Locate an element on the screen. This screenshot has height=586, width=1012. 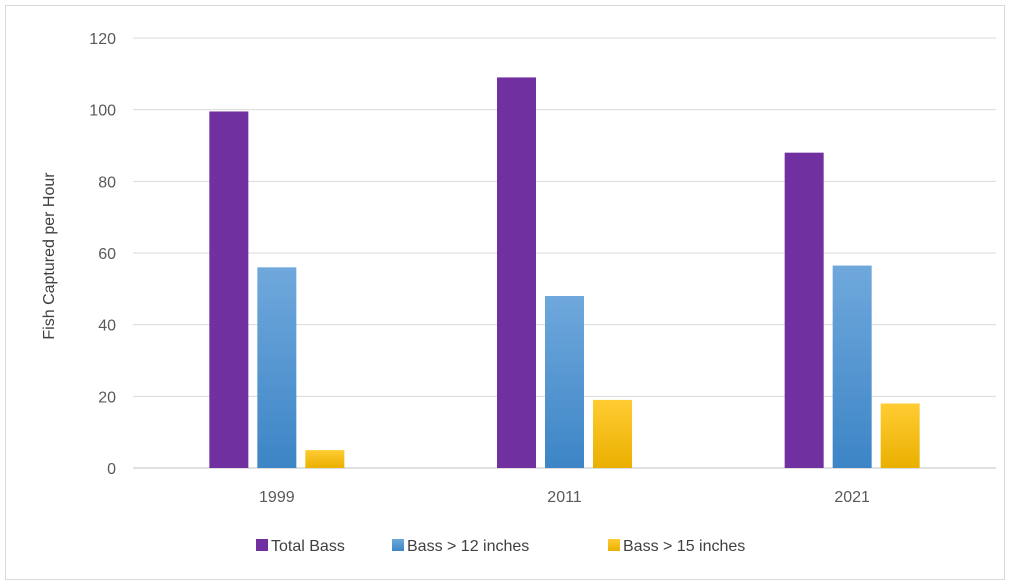
y-tick-label: 80 is located at coordinates (107, 182).